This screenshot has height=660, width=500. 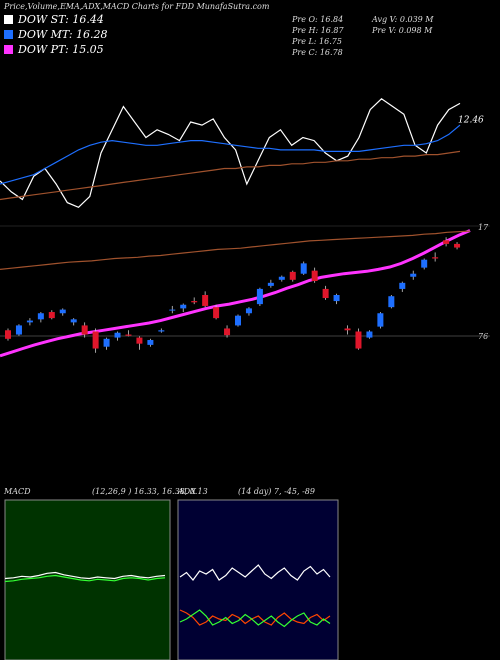 I want to click on annotation: 76, so click(x=483, y=336).